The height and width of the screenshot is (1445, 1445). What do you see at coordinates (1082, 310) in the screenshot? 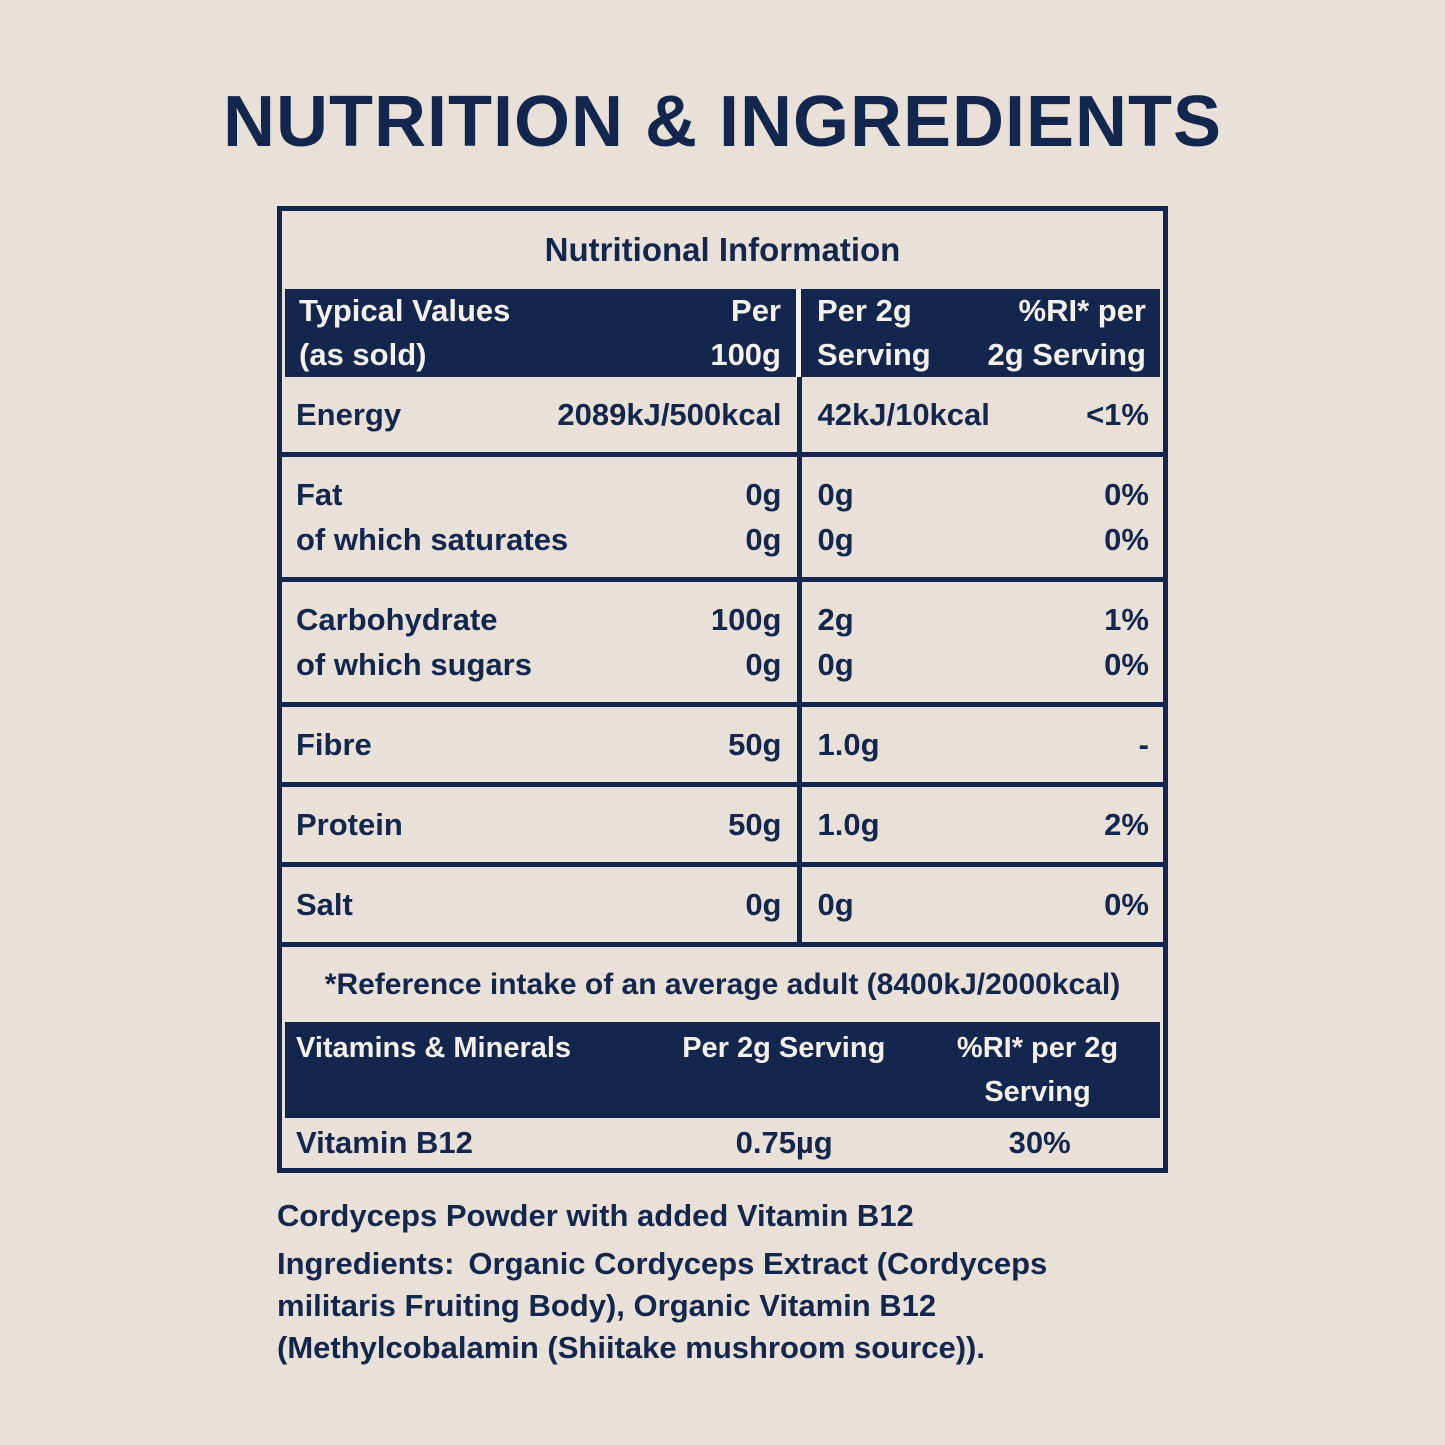
I see `header-ri-line1: %RI* per` at bounding box center [1082, 310].